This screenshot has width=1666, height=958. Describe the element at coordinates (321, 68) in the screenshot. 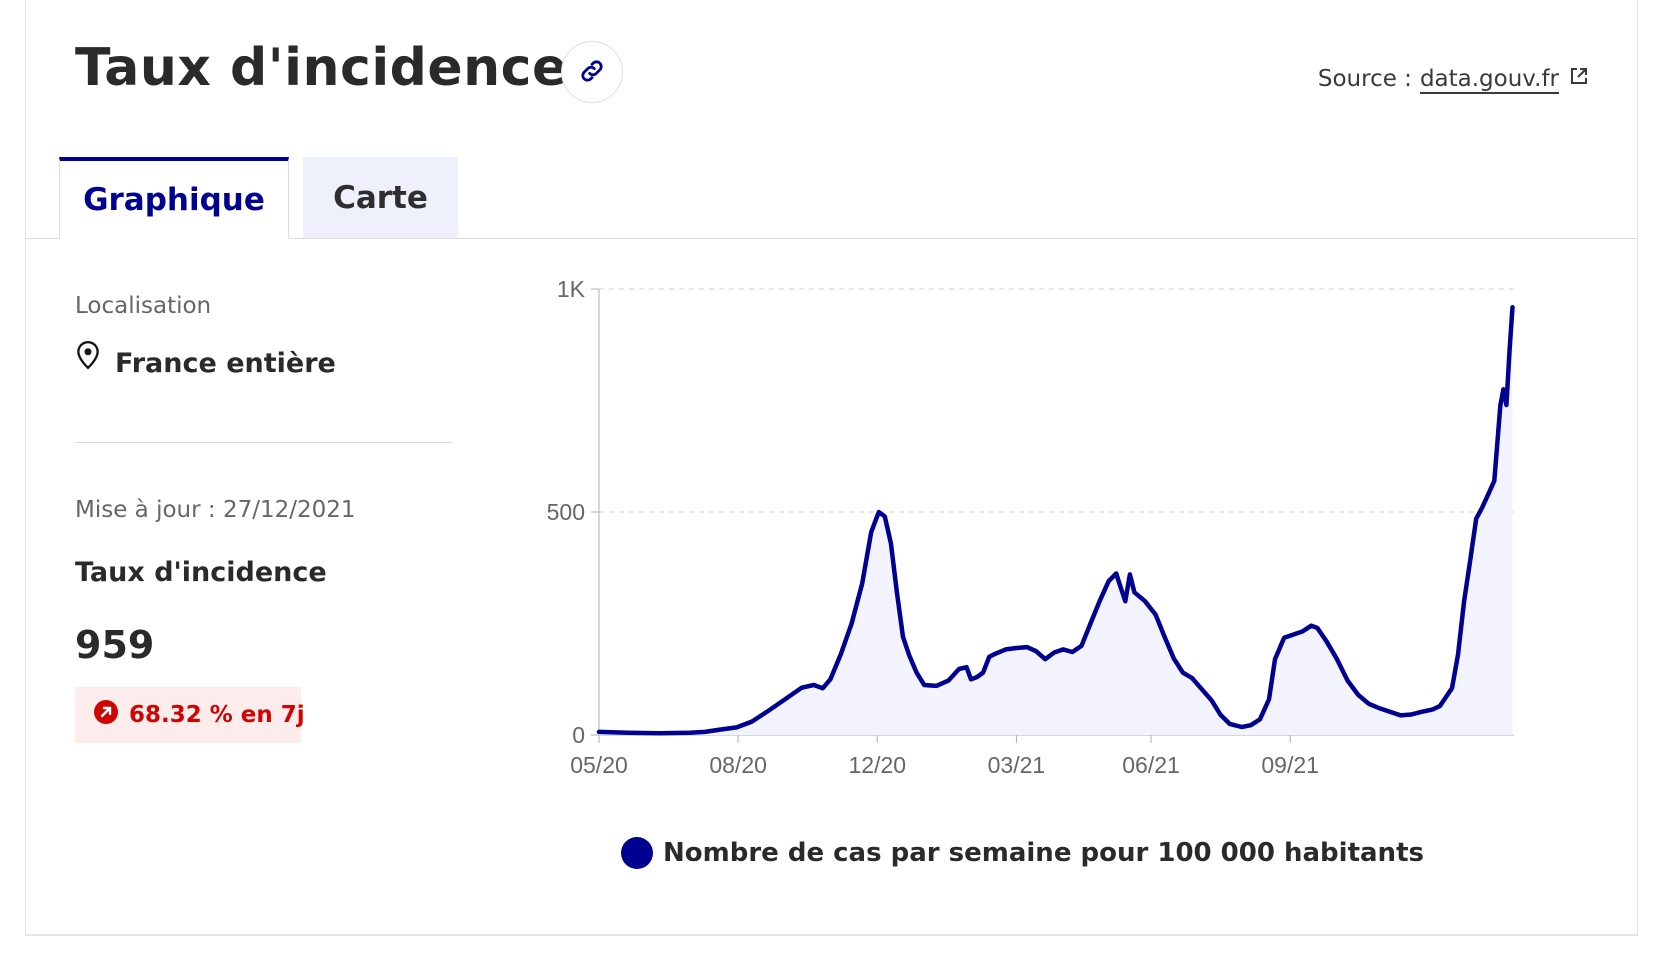

I see `page-title: Taux d'incidence` at that location.